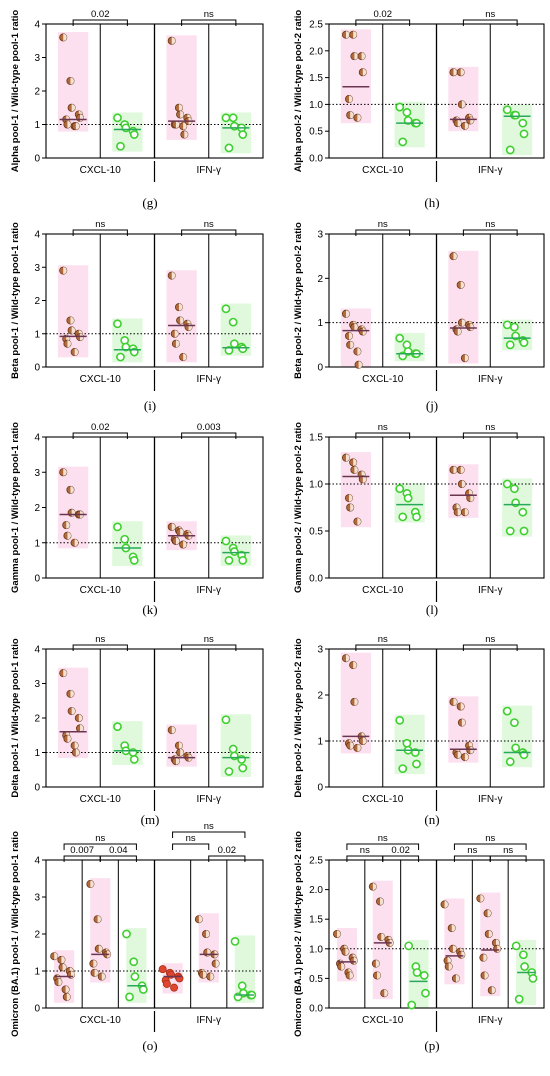  What do you see at coordinates (320, 235) in the screenshot?
I see `y-tick-label: 3` at bounding box center [320, 235].